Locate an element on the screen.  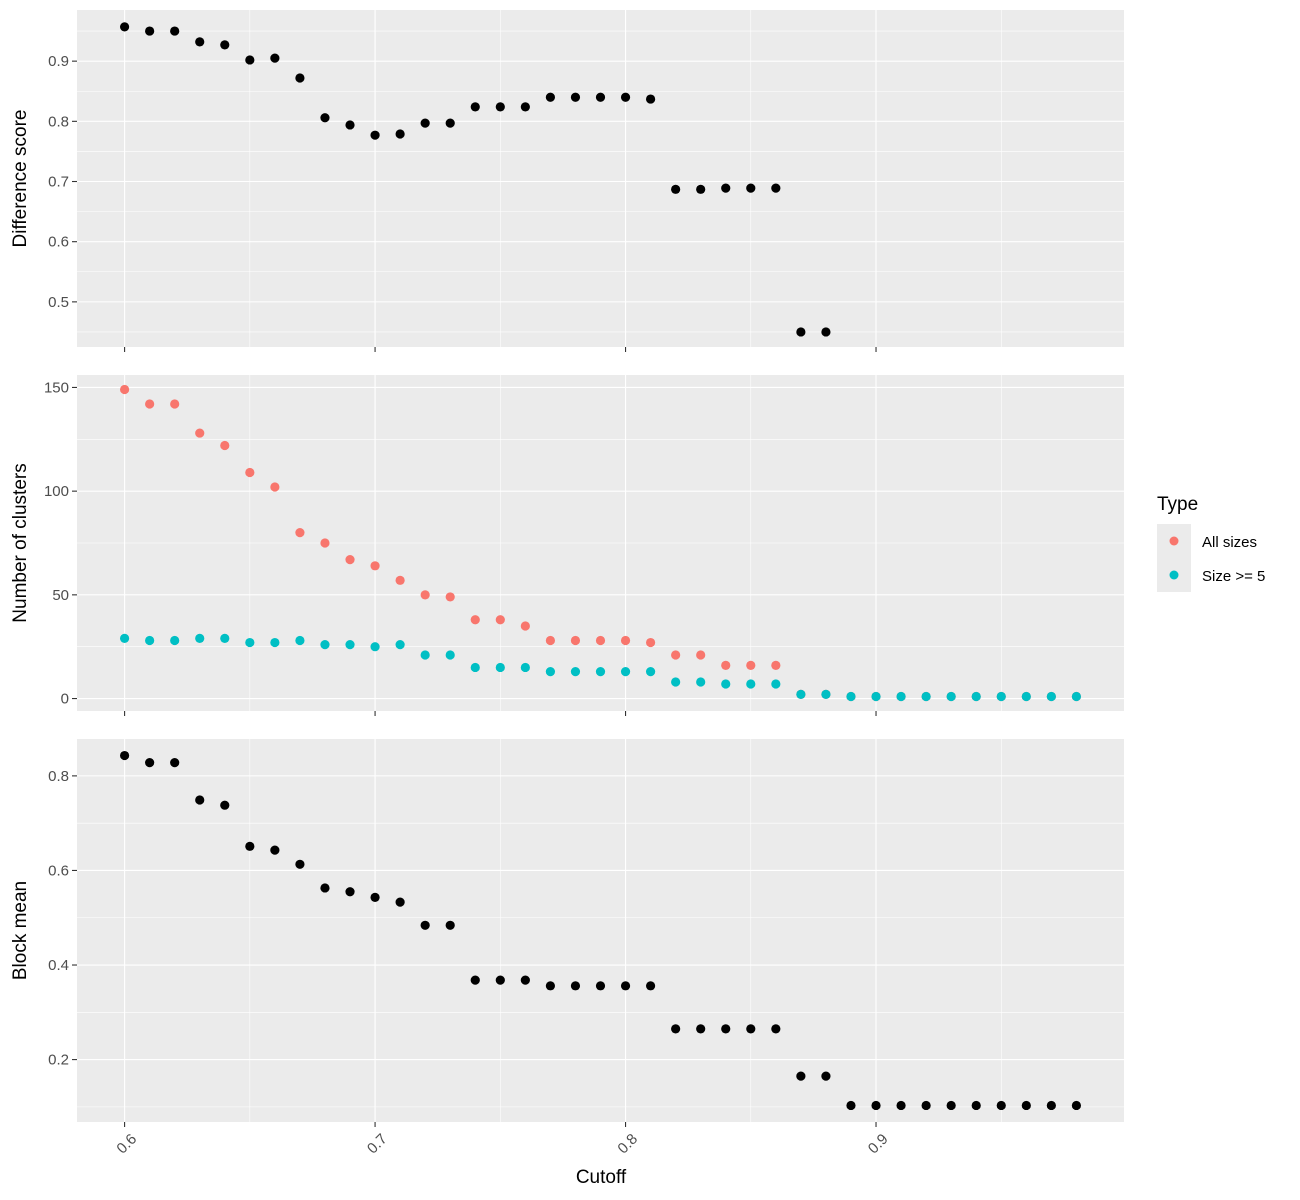
legend: Type All sizes Size >= 5 is located at coordinates (1211, 543).